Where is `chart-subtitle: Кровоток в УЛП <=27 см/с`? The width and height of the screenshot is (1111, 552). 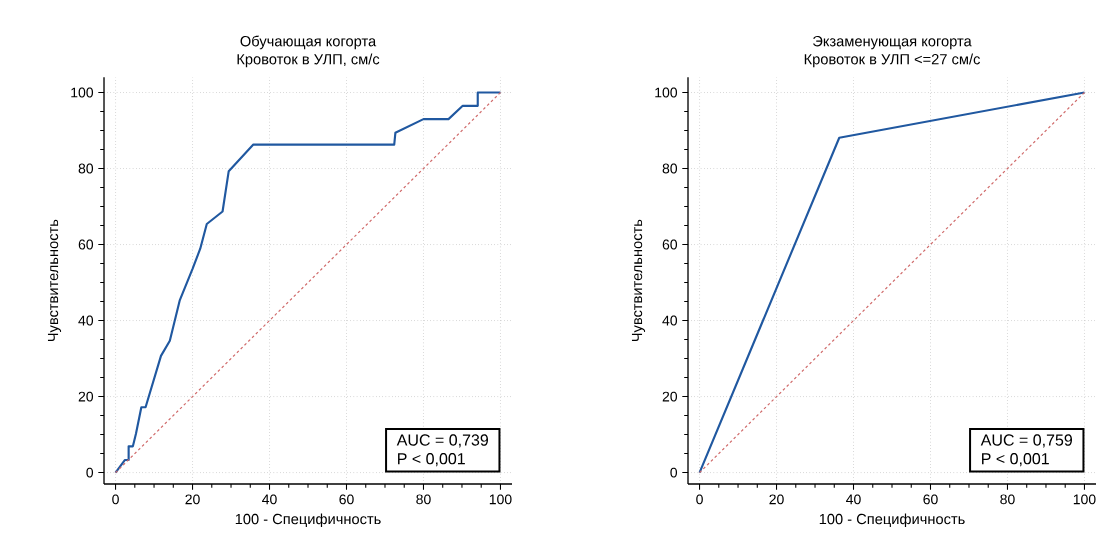
chart-subtitle: Кровоток в УЛП <=27 см/с is located at coordinates (892, 60).